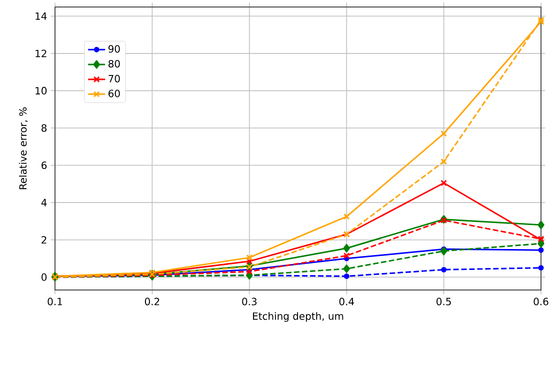 The width and height of the screenshot is (550, 368). I want to click on x-tick-label: 0.6, so click(541, 302).